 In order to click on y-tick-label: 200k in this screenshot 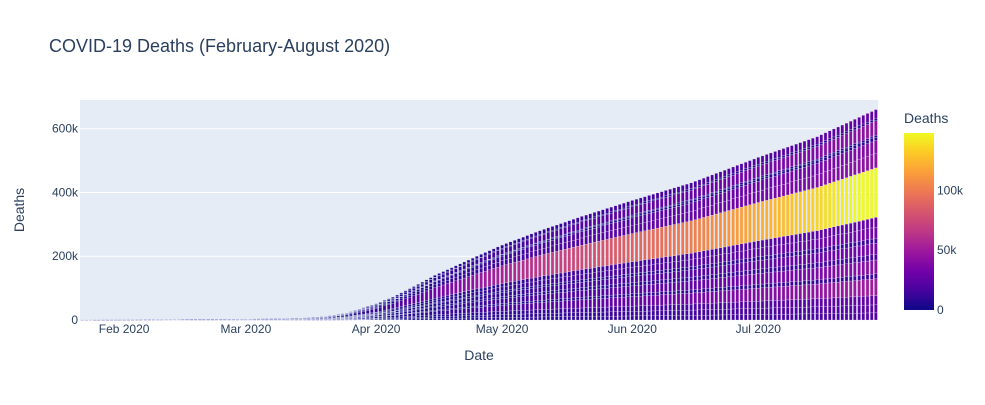, I will do `click(65, 256)`.